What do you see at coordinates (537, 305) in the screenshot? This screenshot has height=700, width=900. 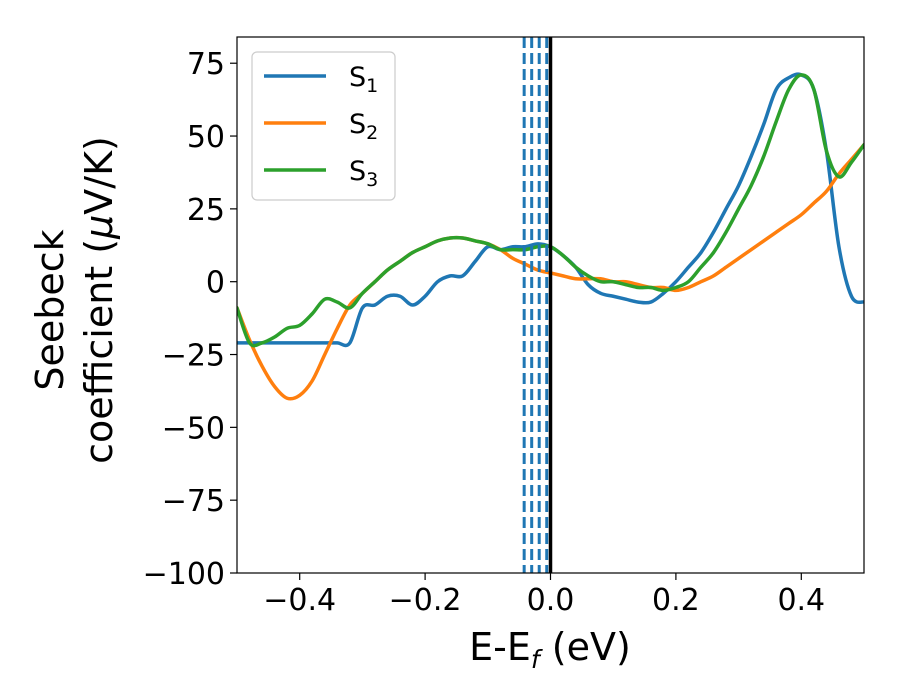 I see `vertical-marker-lines` at bounding box center [537, 305].